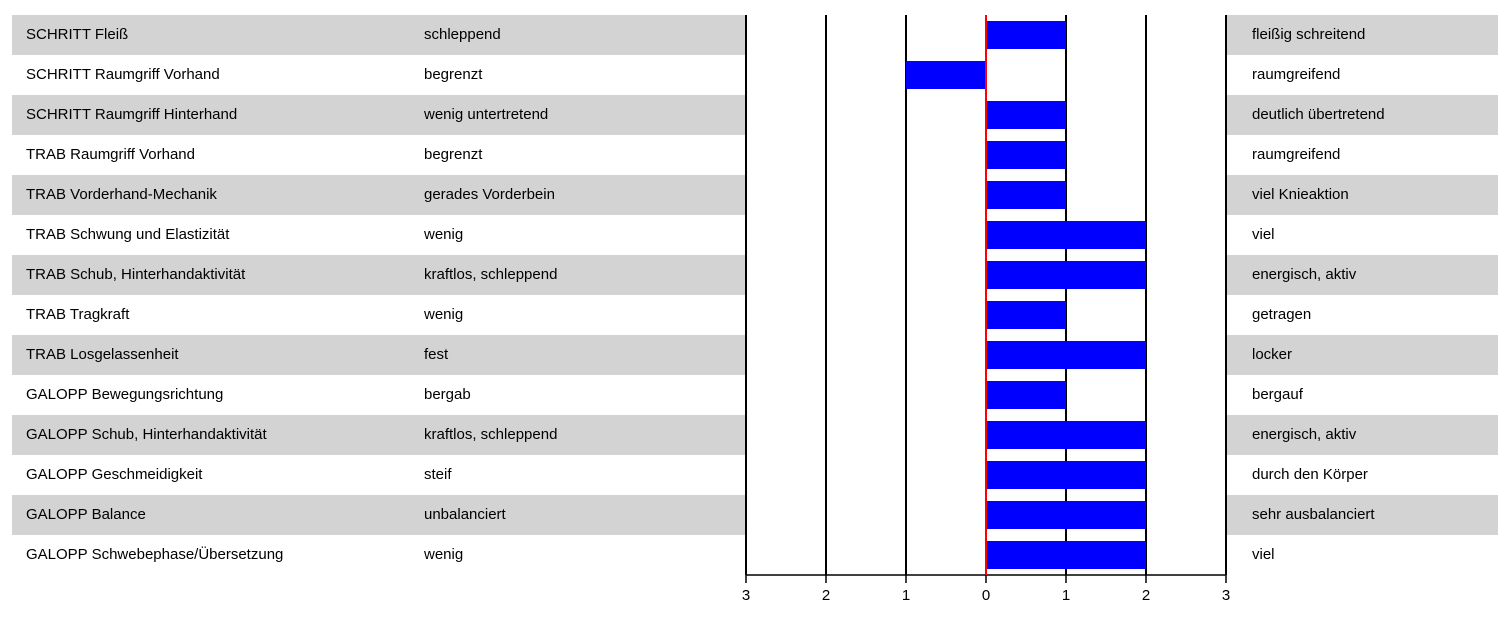 The height and width of the screenshot is (642, 1498). What do you see at coordinates (86, 514) in the screenshot?
I see `row-criterion: GALOPP Balance` at bounding box center [86, 514].